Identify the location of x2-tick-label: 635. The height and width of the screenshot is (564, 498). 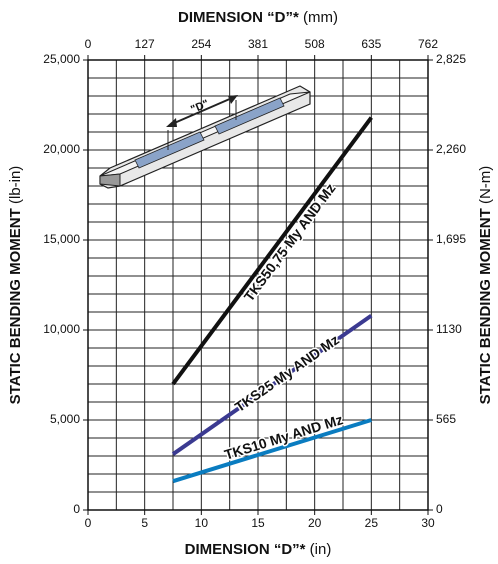
(371, 44).